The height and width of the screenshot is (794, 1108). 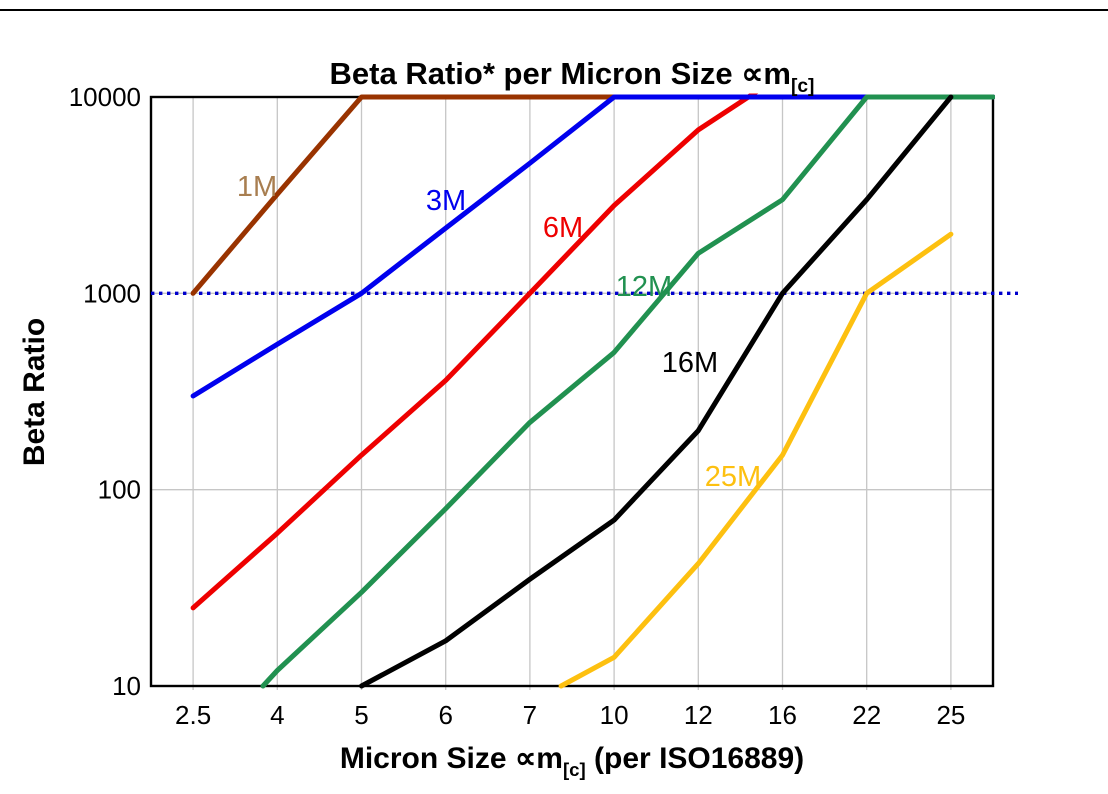 I want to click on series-label-1M: 1M, so click(x=257, y=187).